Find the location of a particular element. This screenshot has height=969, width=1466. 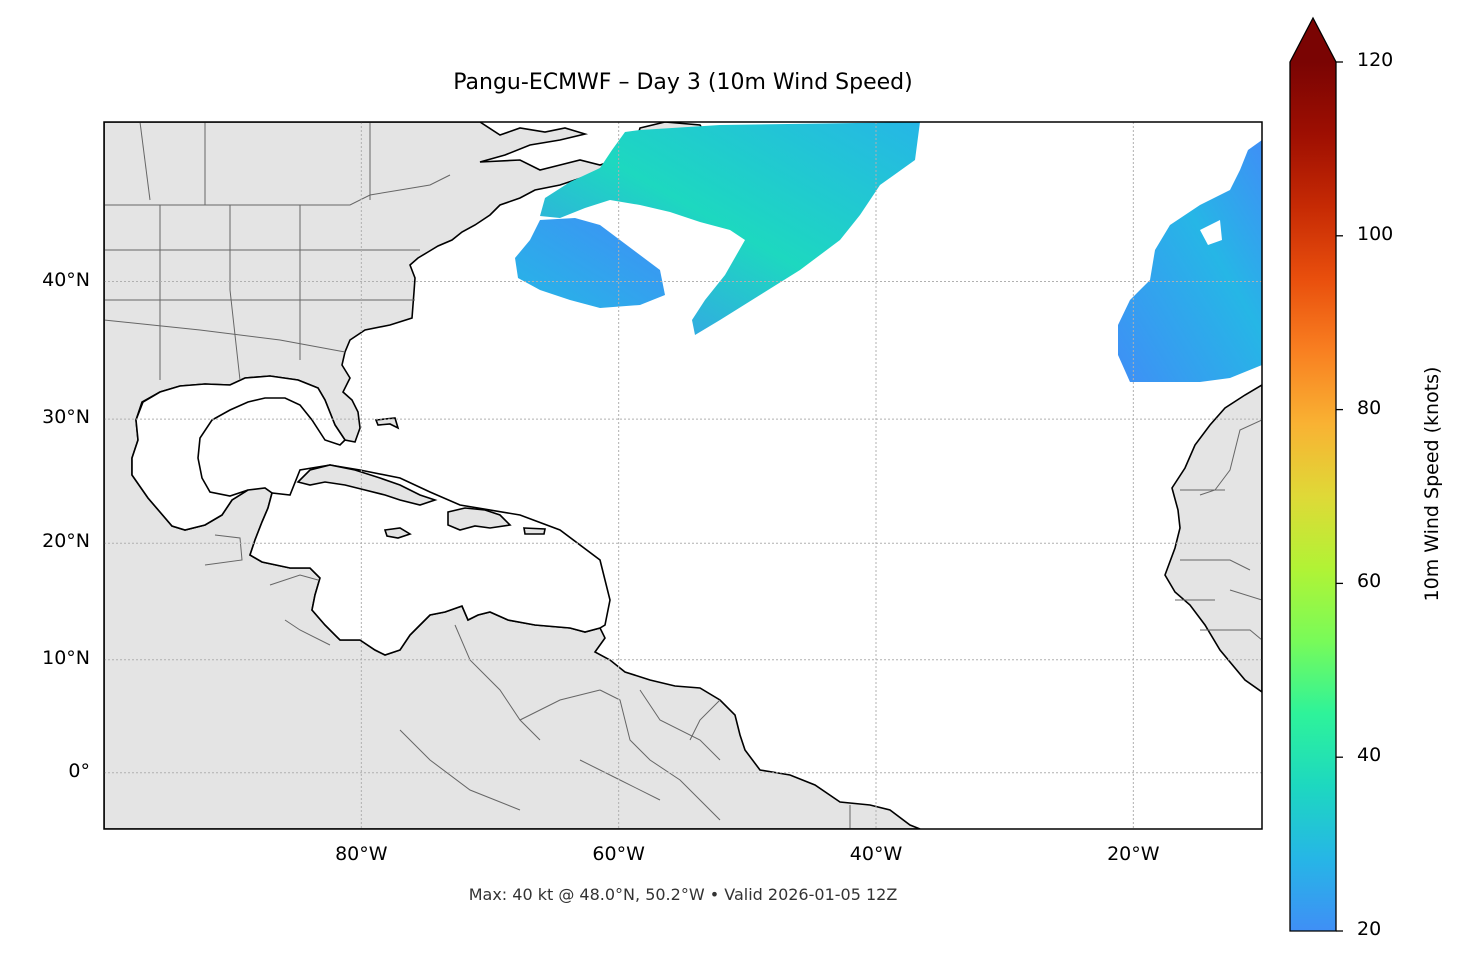

bahamas-island is located at coordinates (387, 423).